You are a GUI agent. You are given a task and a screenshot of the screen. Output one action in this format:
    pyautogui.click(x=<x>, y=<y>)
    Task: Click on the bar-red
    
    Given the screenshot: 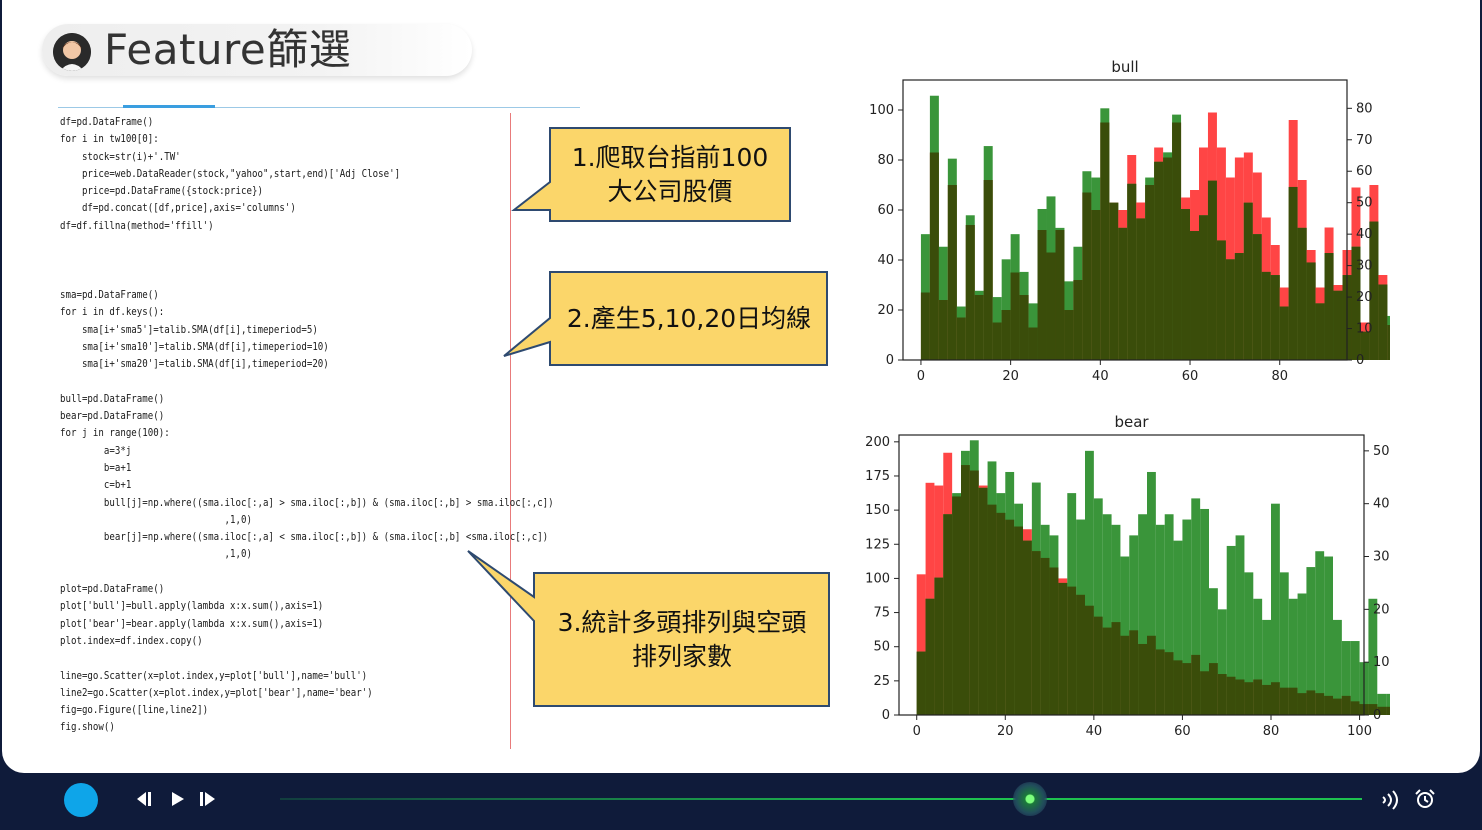 What is the action you would take?
    pyautogui.click(x=921, y=644)
    